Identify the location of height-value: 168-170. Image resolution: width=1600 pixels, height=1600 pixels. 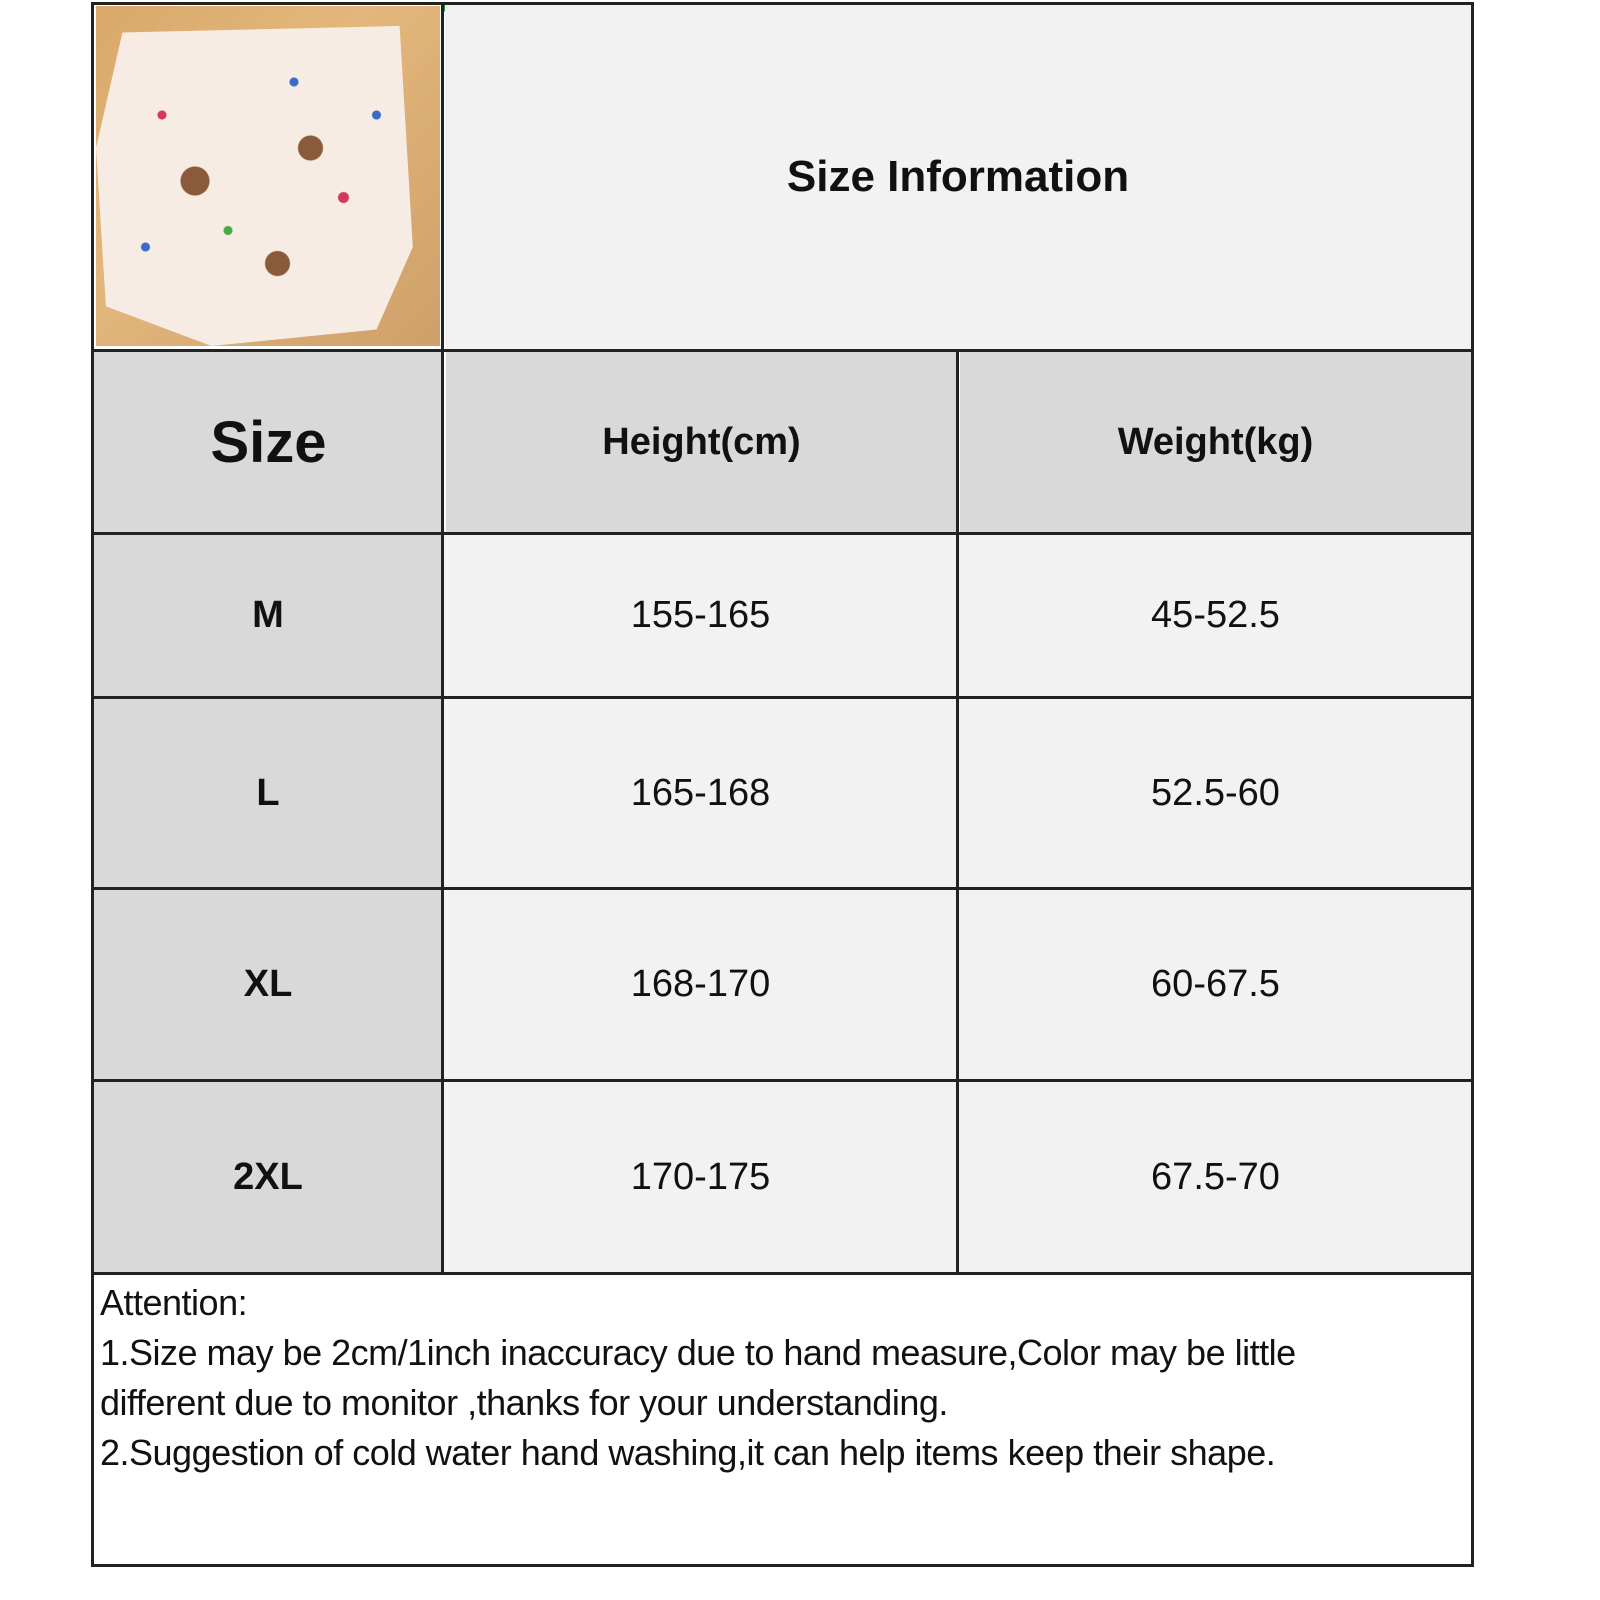
(700, 984).